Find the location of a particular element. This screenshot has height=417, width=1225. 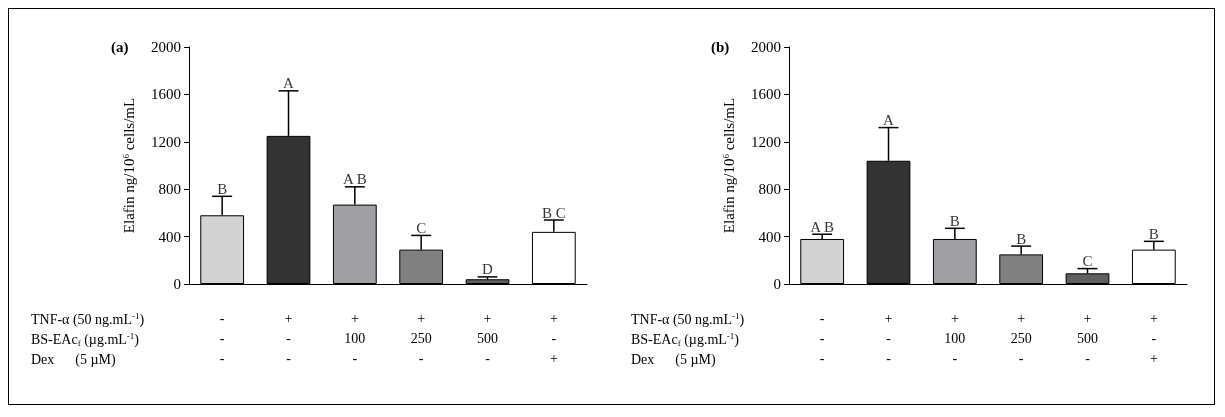

chart-title: (b) is located at coordinates (720, 47).